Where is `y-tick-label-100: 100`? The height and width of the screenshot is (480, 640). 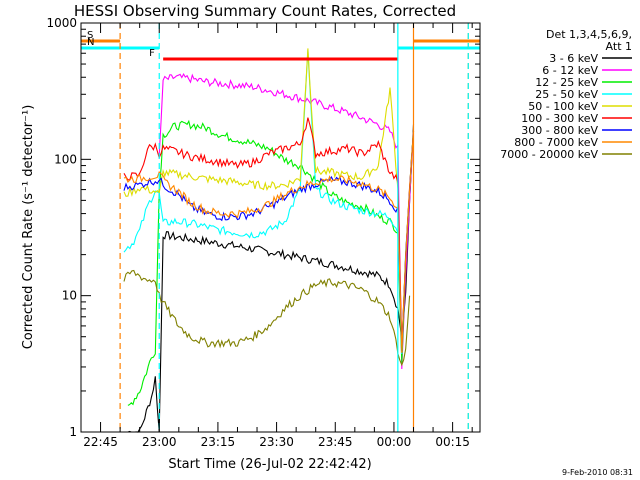 y-tick-label-100: 100 is located at coordinates (65, 159).